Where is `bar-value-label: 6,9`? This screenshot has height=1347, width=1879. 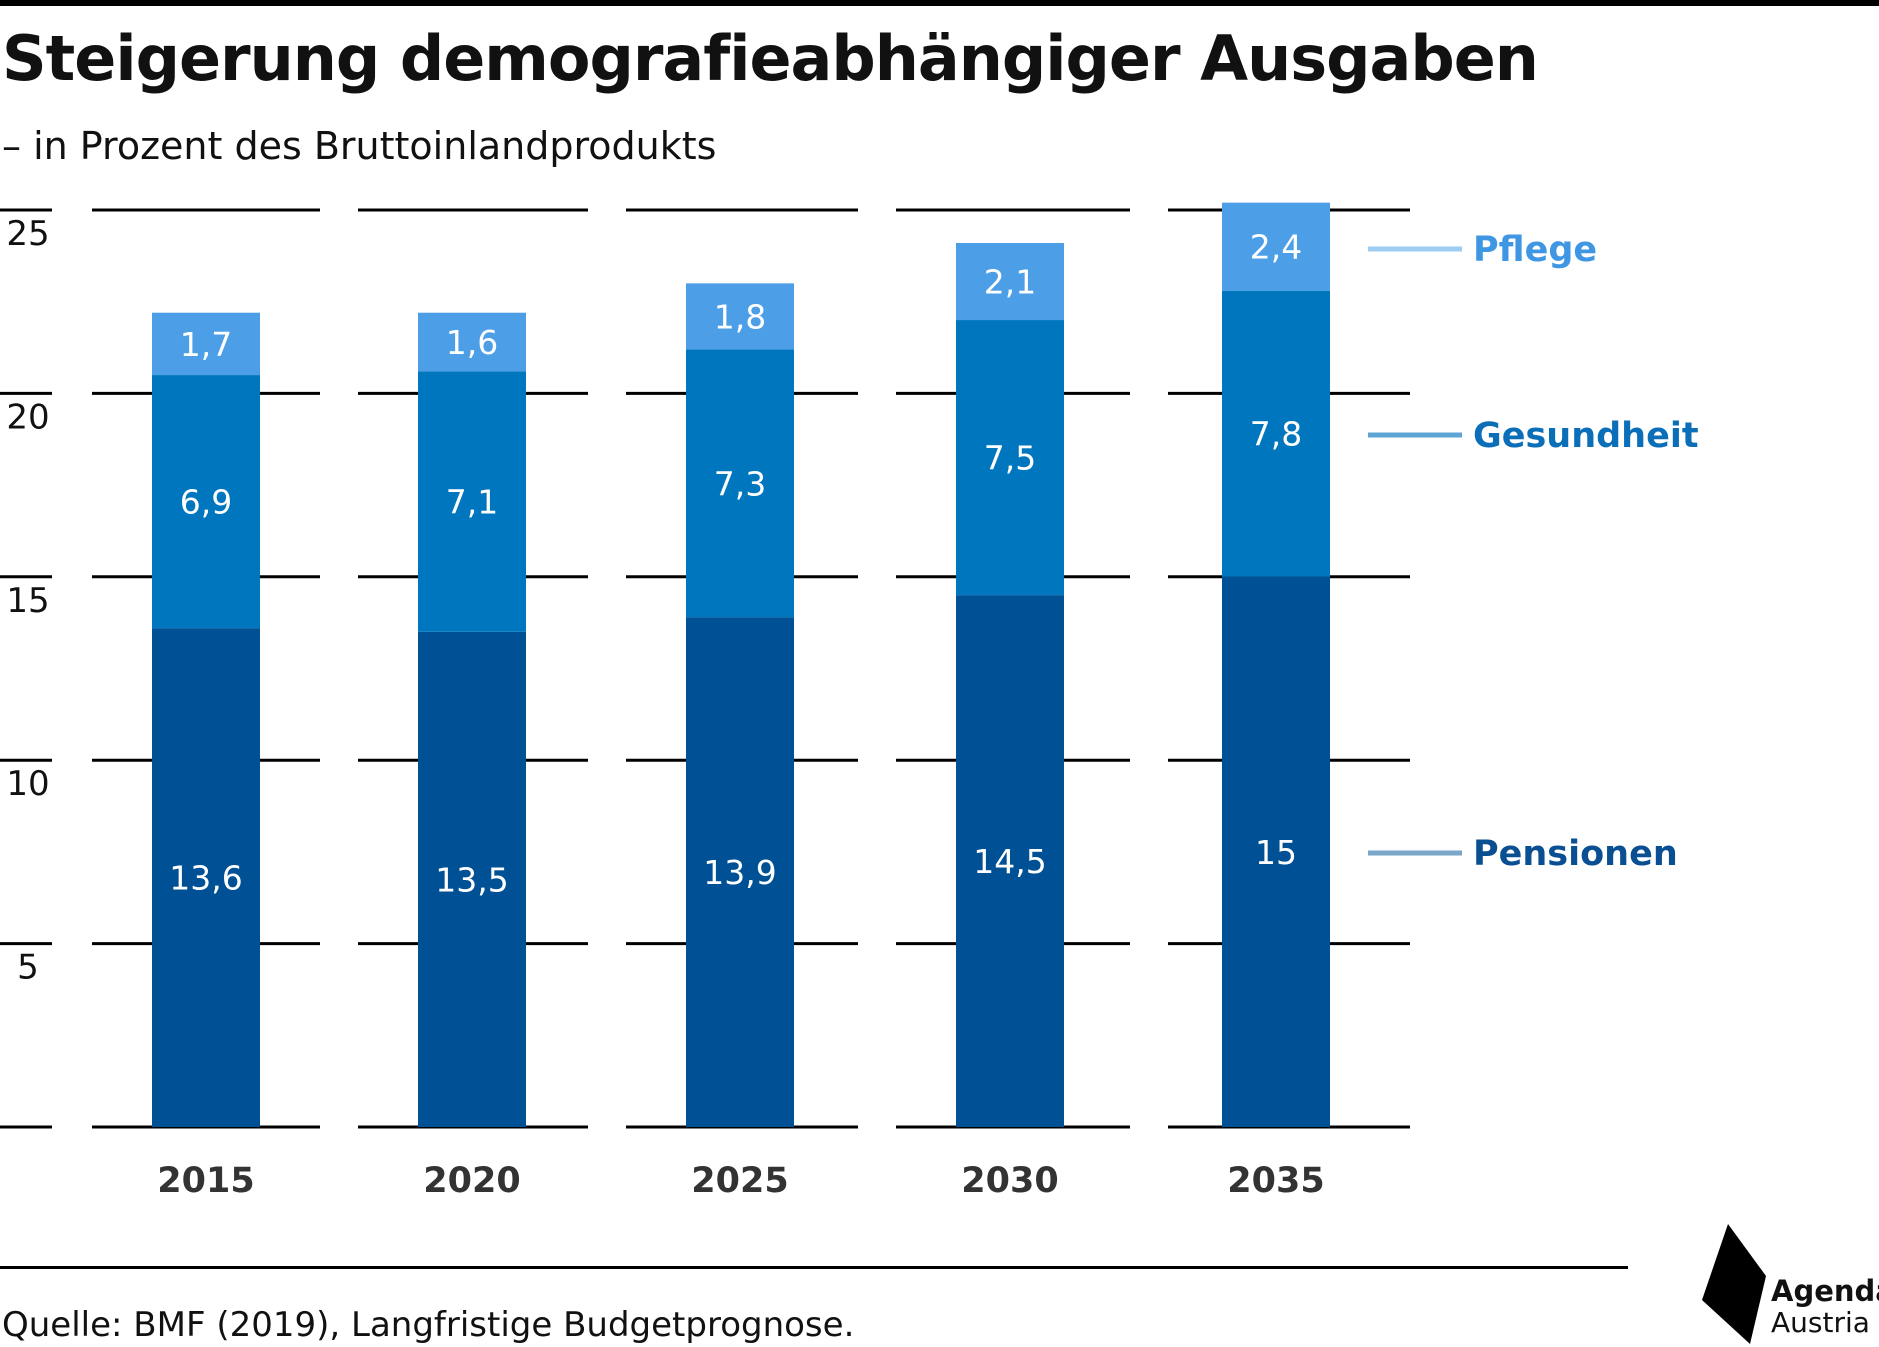
bar-value-label: 6,9 is located at coordinates (206, 502).